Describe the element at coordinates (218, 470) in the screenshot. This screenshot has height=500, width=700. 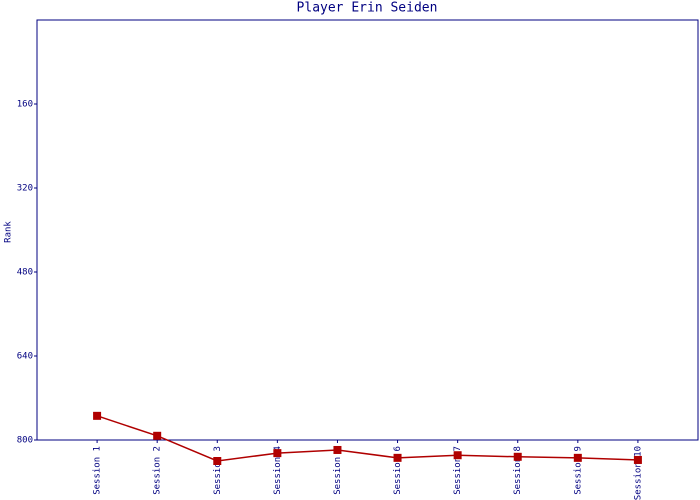
I see `x-tick-label: Session 3` at that location.